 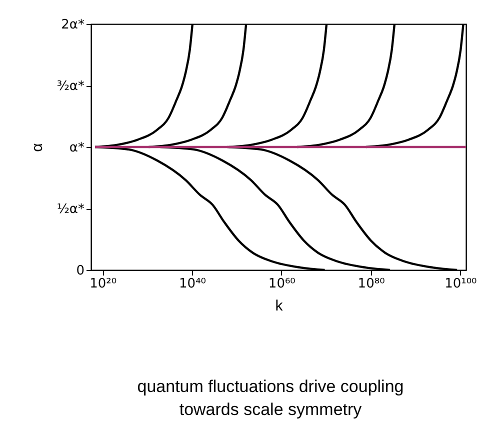 What do you see at coordinates (70, 209) in the screenshot?
I see `y-tick-label: ½α*` at bounding box center [70, 209].